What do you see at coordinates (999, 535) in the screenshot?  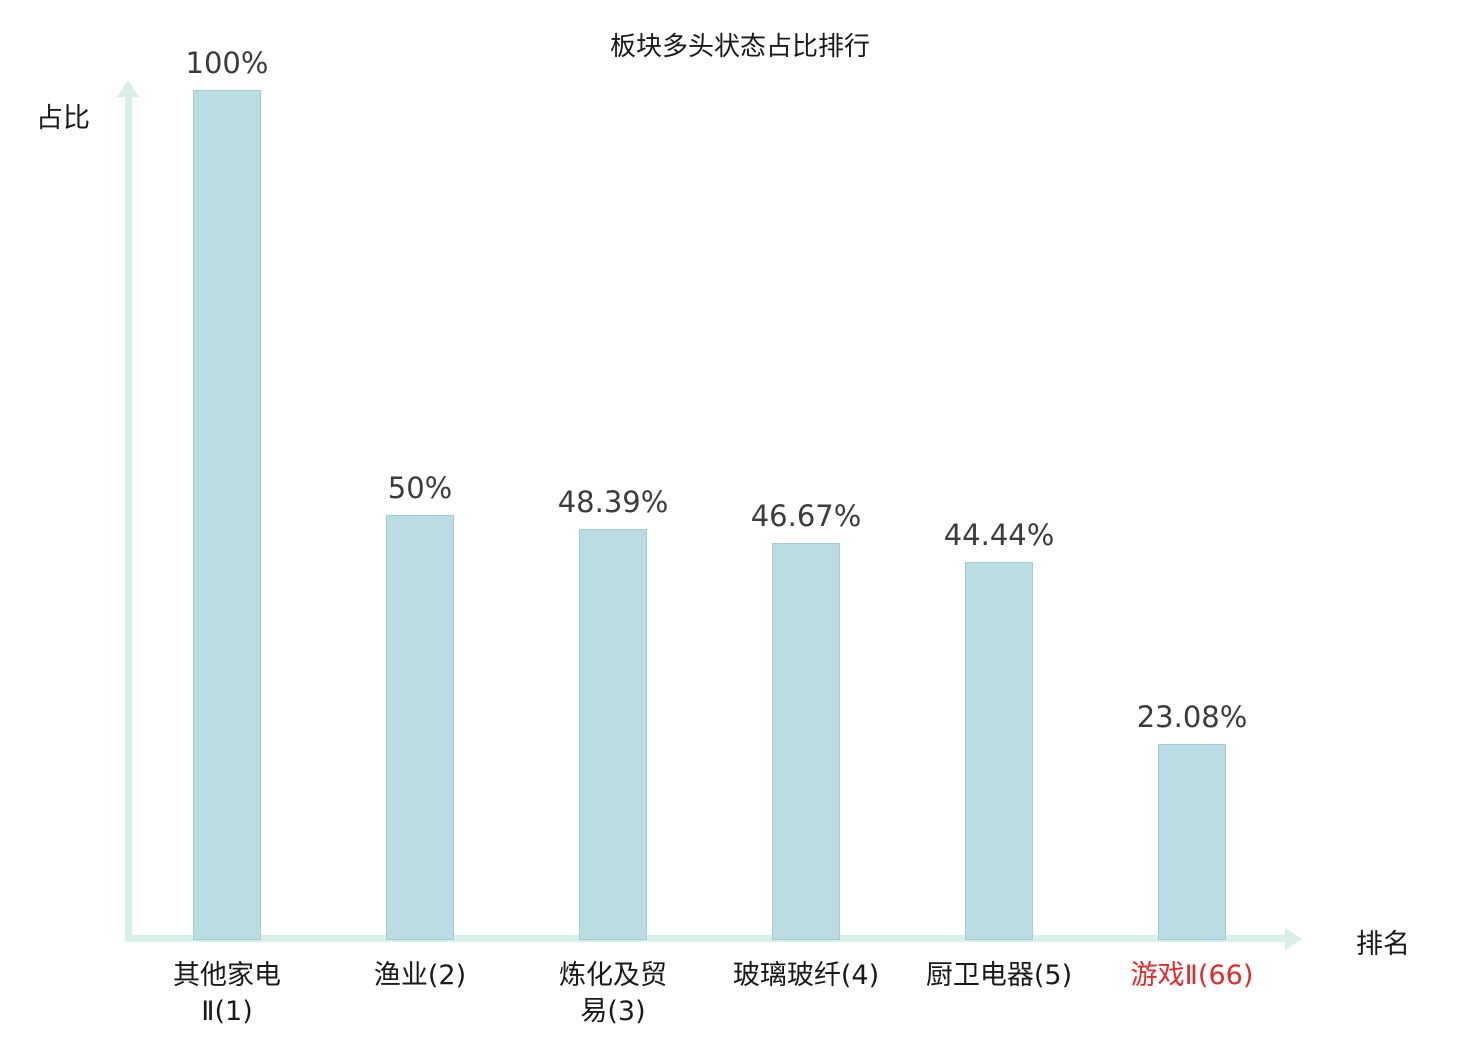 I see `bar-value-label: 44.44%` at bounding box center [999, 535].